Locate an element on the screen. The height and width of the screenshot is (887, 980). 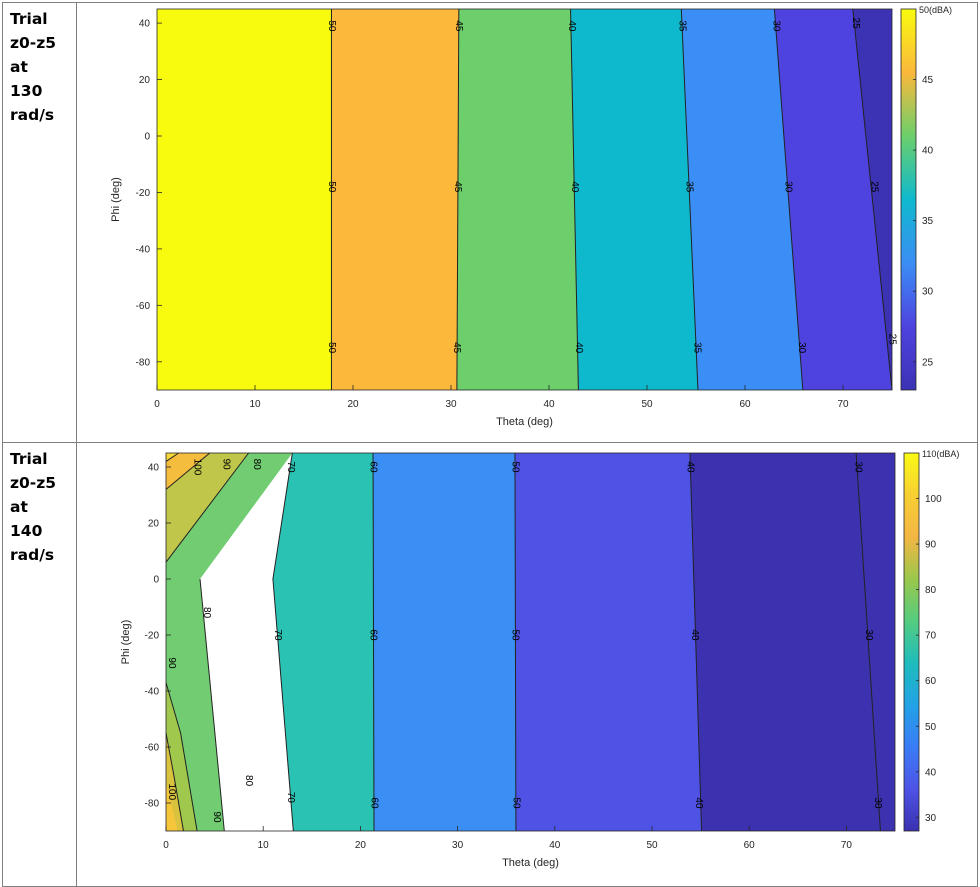
x-axis-label: Theta (deg) is located at coordinates (524, 422).